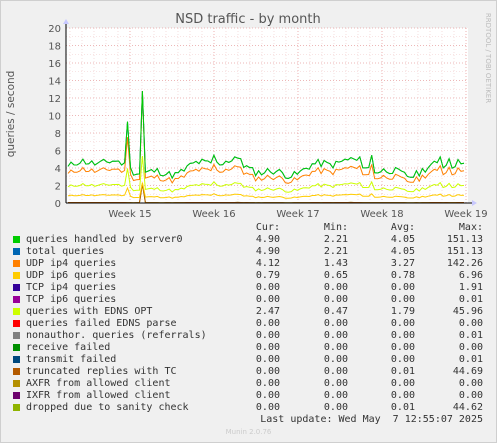 Image resolution: width=497 pixels, height=443 pixels. I want to click on last-update: Last update: Wed May 7 12:55:07 2025, so click(248, 420).